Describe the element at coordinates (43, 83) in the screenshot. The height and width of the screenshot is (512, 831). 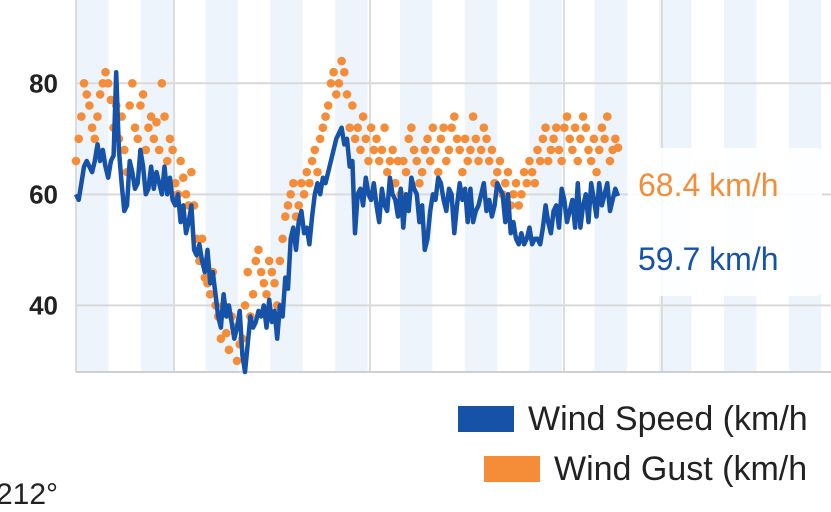
I see `y-tick-label: 80` at that location.